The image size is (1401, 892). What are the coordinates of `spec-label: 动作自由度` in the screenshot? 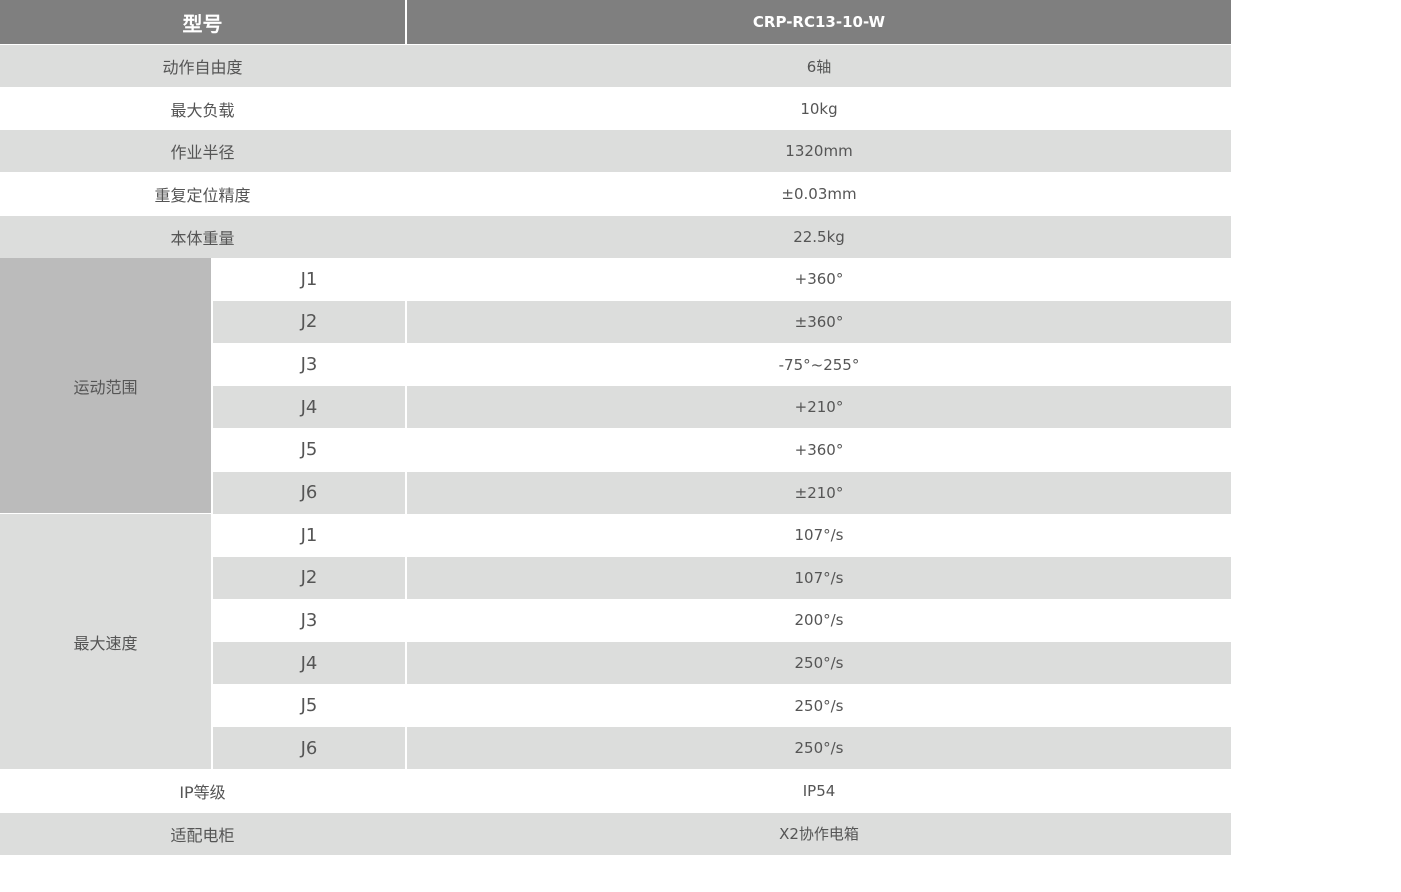 It's located at (202, 67).